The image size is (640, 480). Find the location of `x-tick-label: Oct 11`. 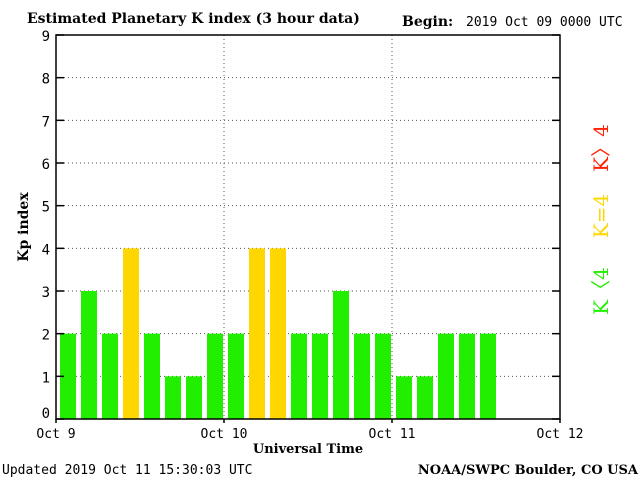

x-tick-label: Oct 11 is located at coordinates (392, 434).